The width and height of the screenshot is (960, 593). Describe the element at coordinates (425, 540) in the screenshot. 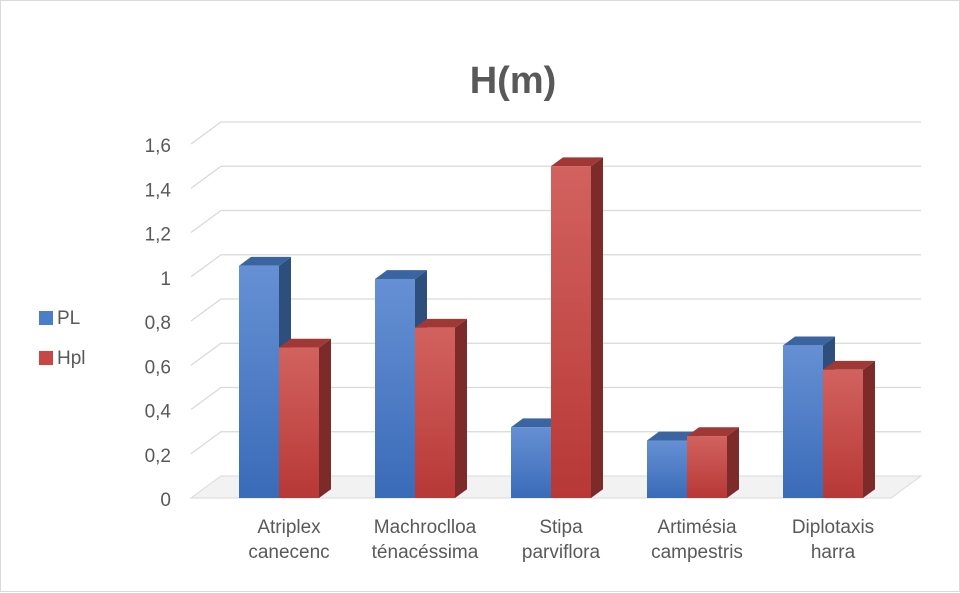

I see `x-tick-label: Machroclloa ténacéssima` at that location.